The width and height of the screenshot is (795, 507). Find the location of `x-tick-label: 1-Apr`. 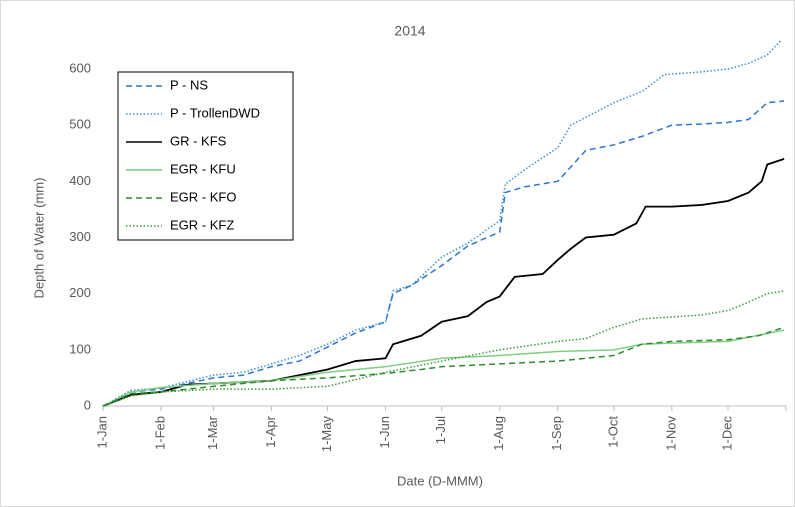

x-tick-label: 1-Apr is located at coordinates (270, 431).